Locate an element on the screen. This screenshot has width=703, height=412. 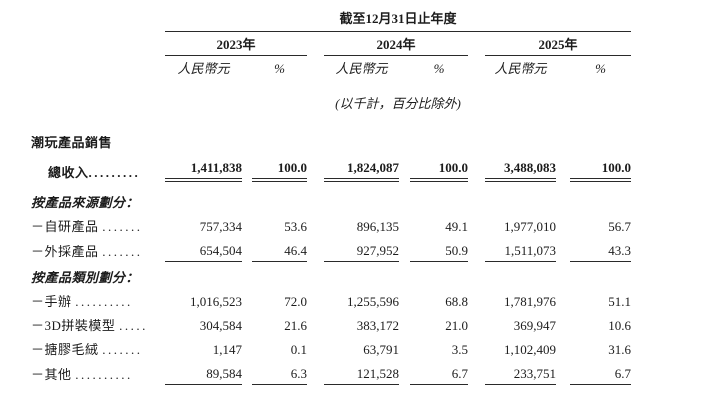
value-cell: 896,135 is located at coordinates (377, 226).